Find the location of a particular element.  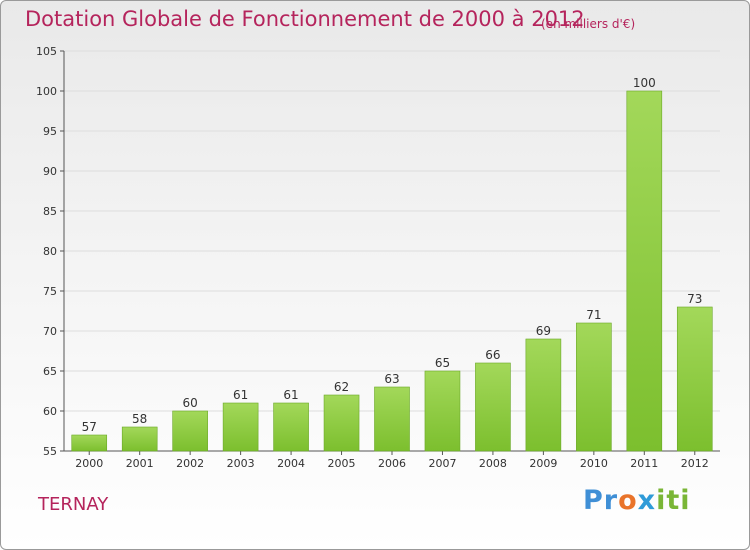

proxiti-logo: Proxiti is located at coordinates (637, 500).